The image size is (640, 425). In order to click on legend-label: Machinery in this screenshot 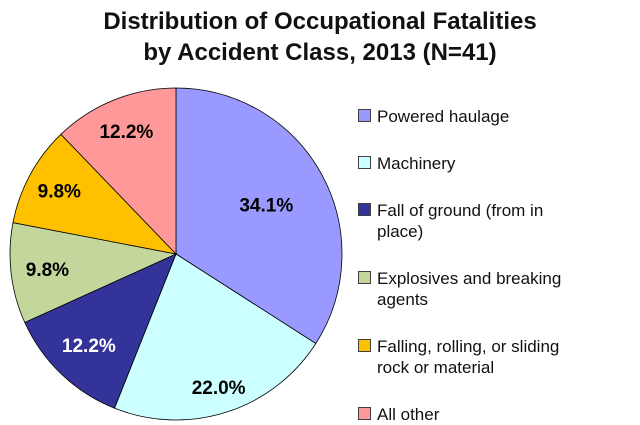, I will do `click(416, 163)`.